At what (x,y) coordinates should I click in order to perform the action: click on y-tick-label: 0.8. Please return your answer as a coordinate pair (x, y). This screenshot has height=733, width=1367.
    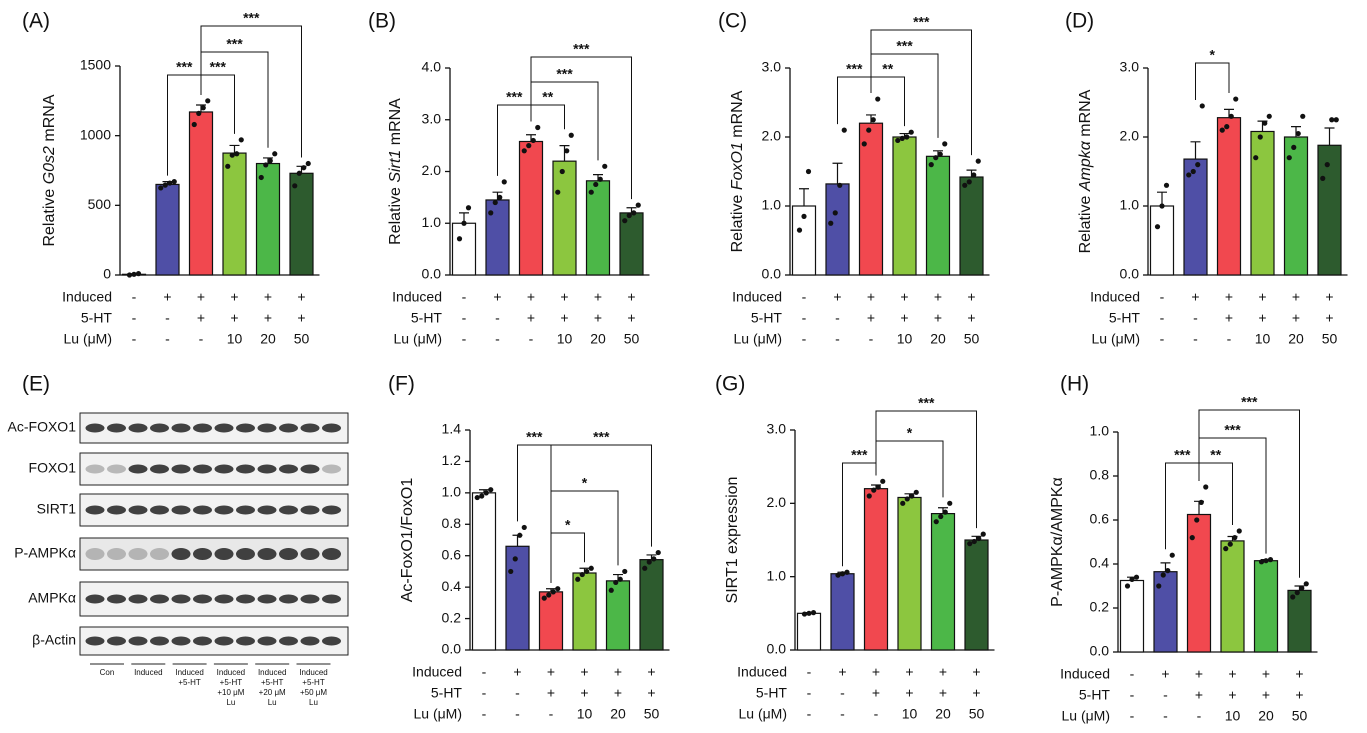
    Looking at the image, I should click on (452, 523).